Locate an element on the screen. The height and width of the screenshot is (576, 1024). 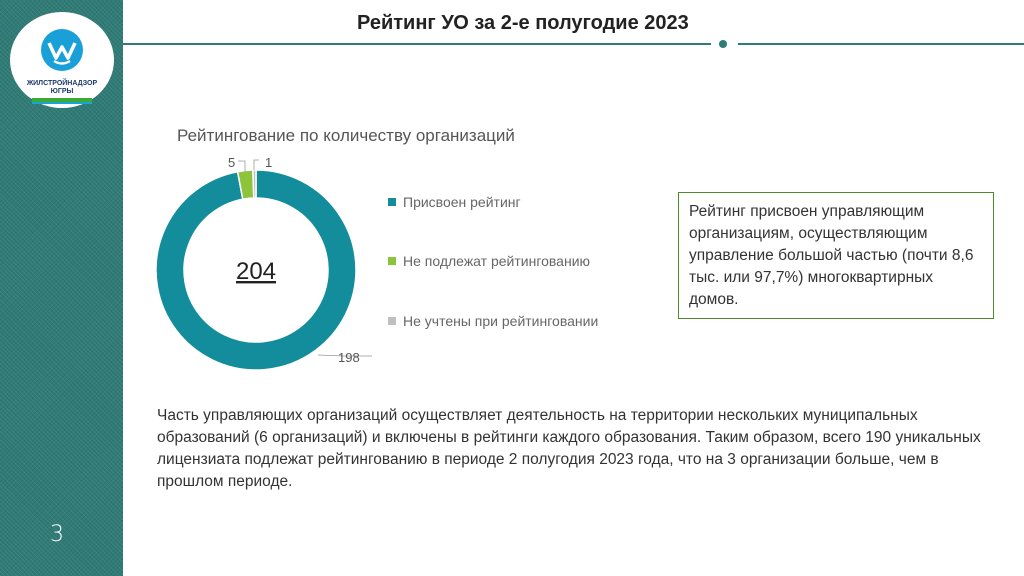
logo-green-stripe is located at coordinates (62, 100).